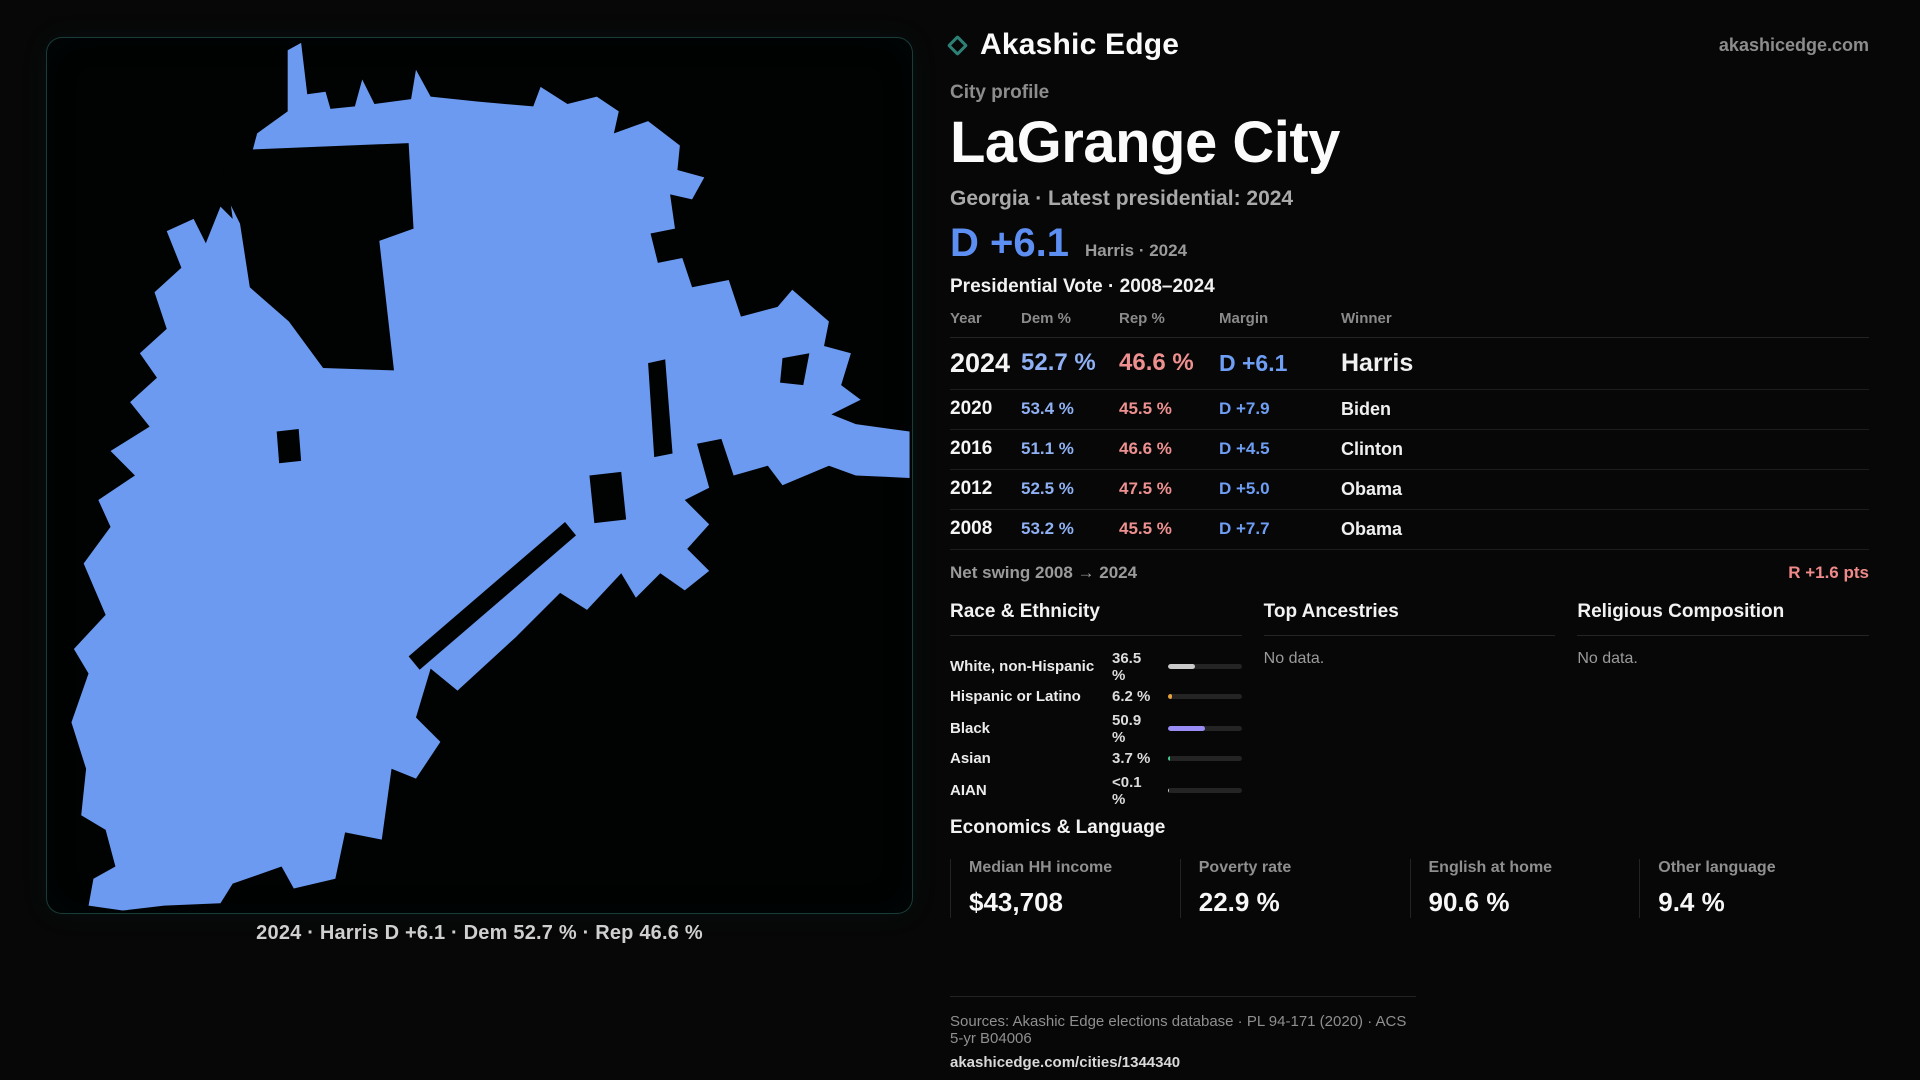 The image size is (1920, 1080). What do you see at coordinates (1372, 448) in the screenshot?
I see `vote-cell-winner: Clinton` at bounding box center [1372, 448].